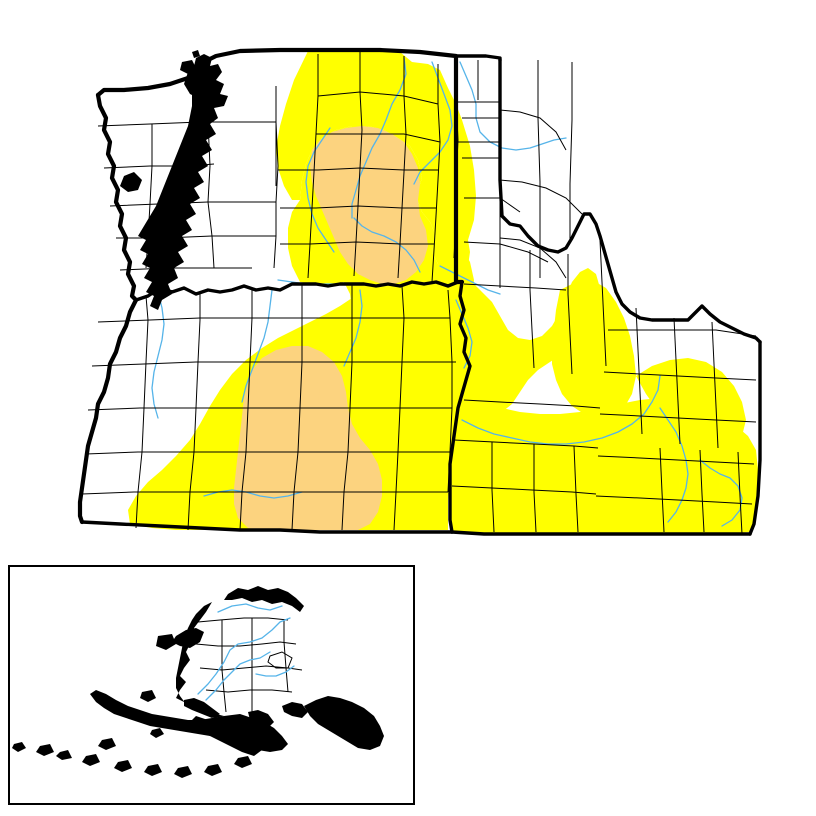 This screenshot has width=816, height=816. I want to click on alaska-river-kuskokwim, so click(238, 676).